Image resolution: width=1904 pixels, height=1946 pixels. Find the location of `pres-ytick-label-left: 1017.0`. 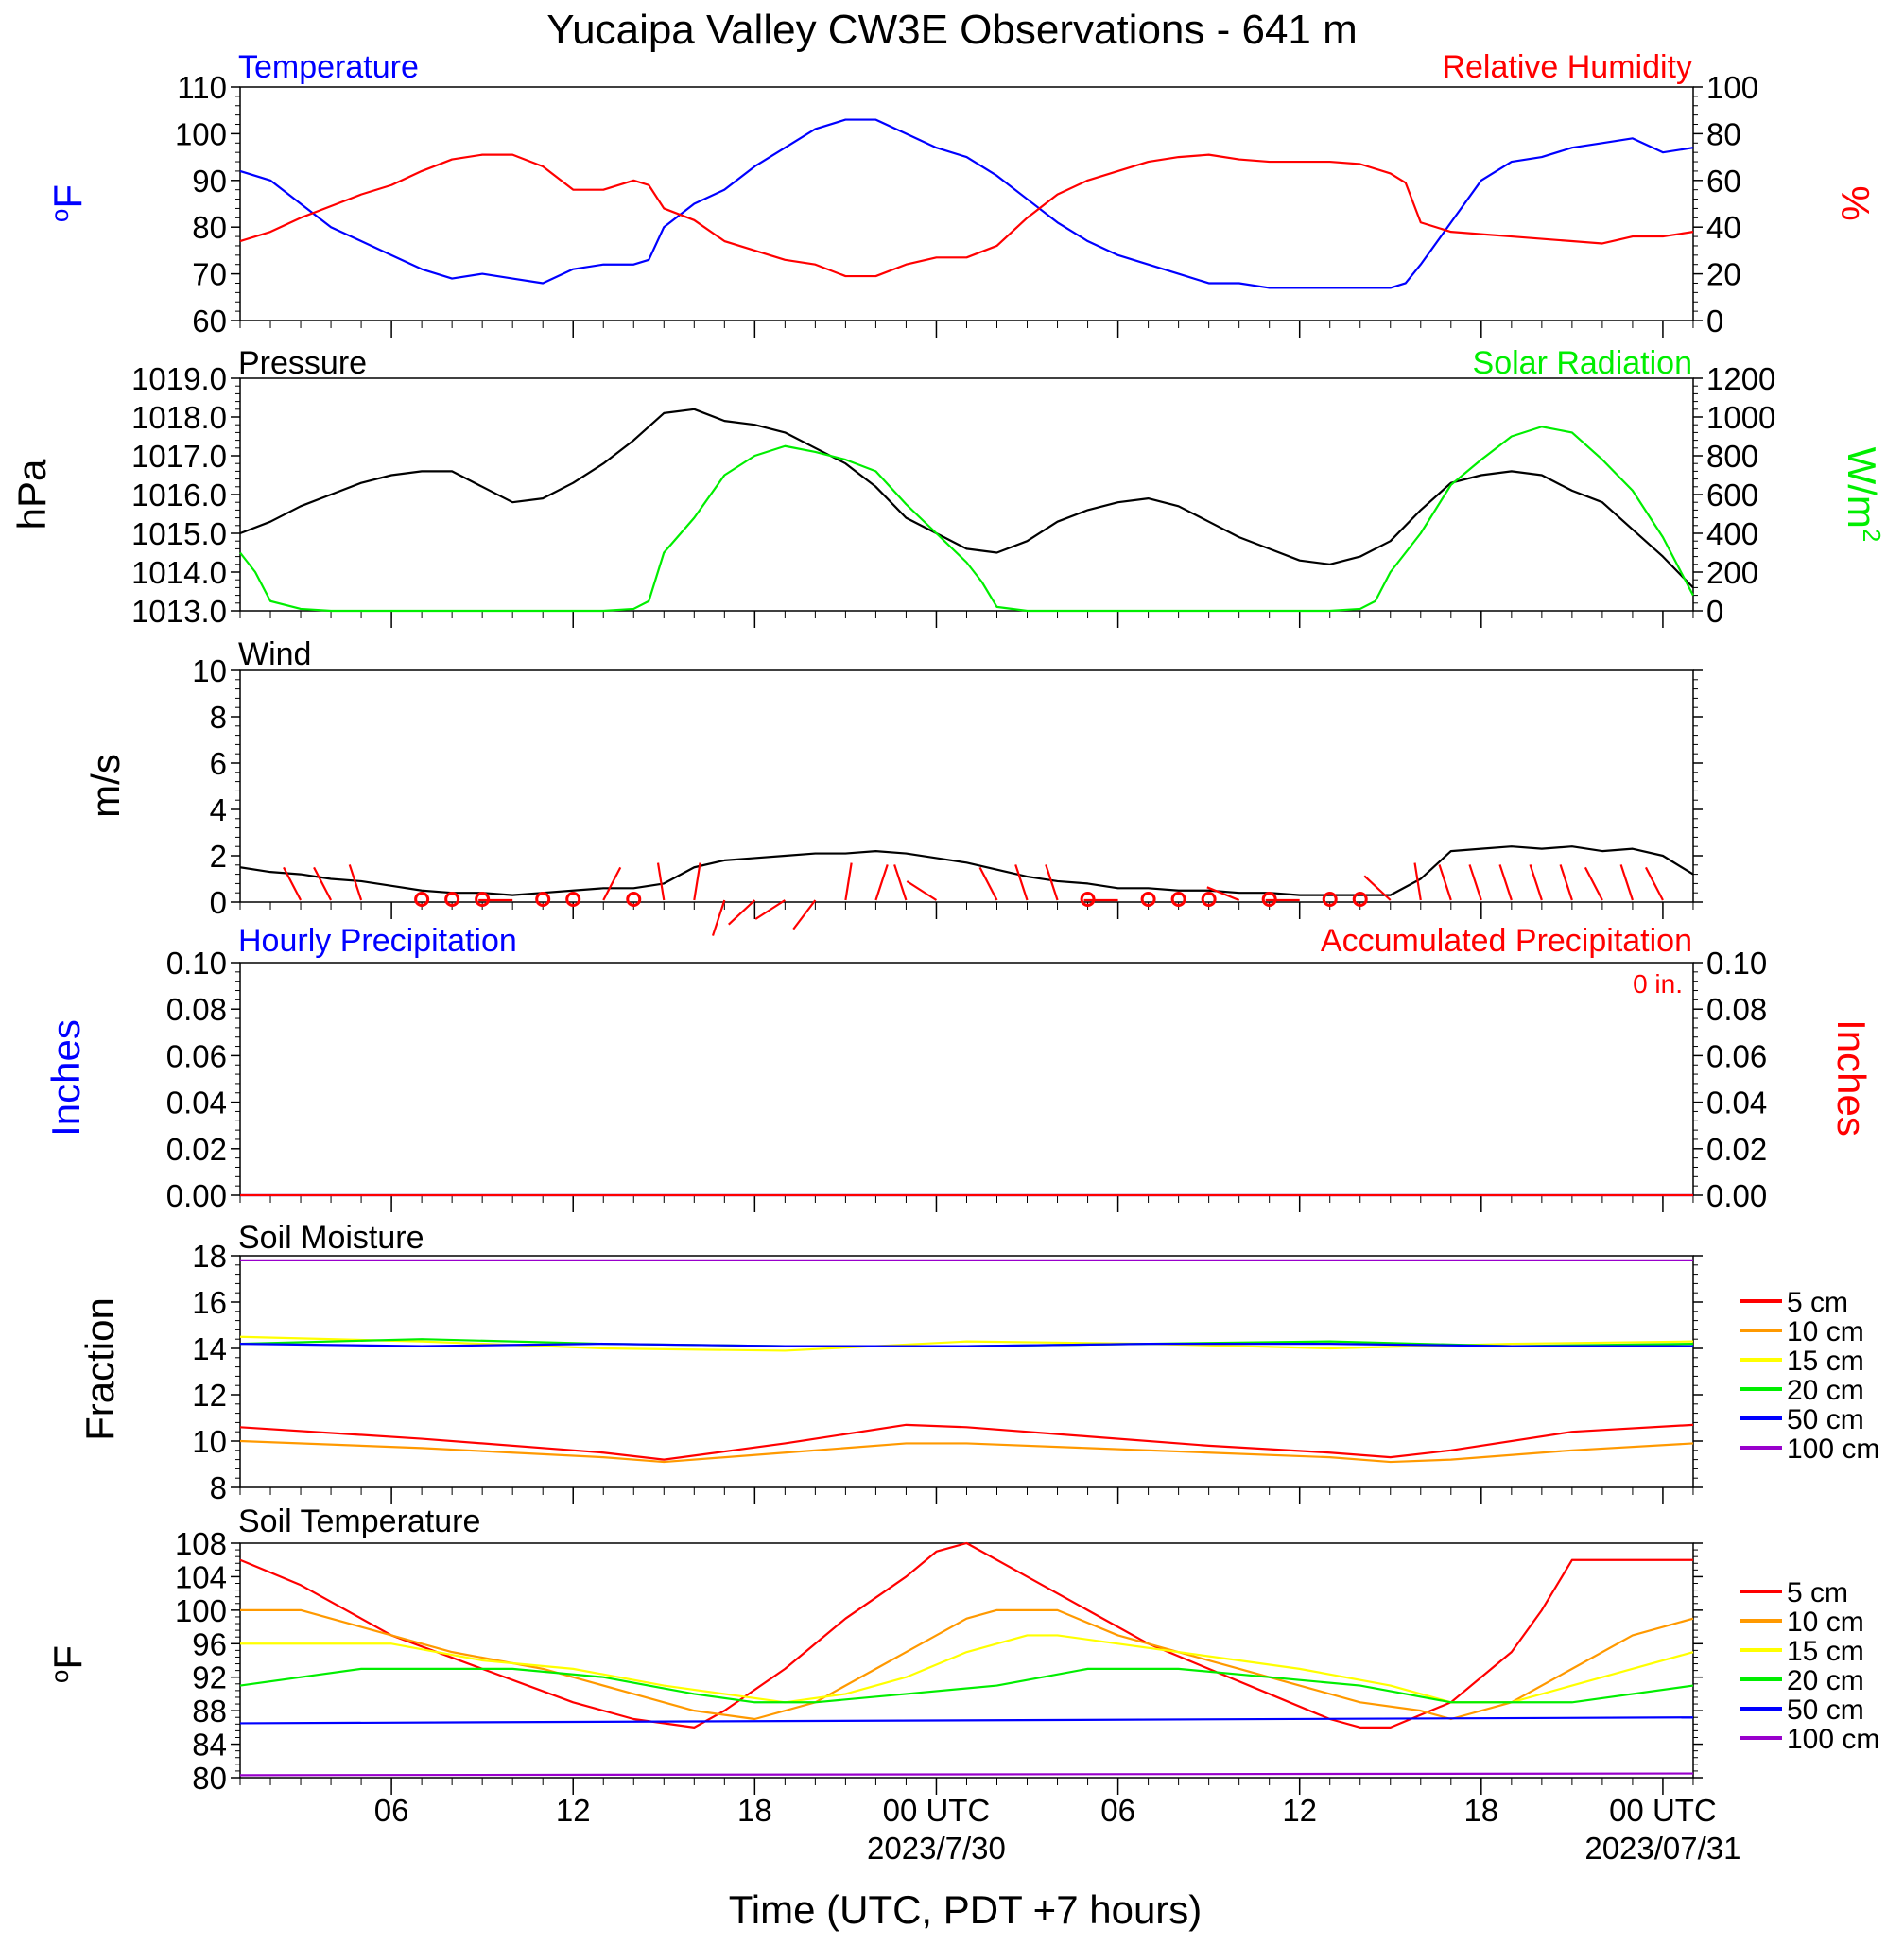

pres-ytick-label-left: 1017.0 is located at coordinates (179, 457).